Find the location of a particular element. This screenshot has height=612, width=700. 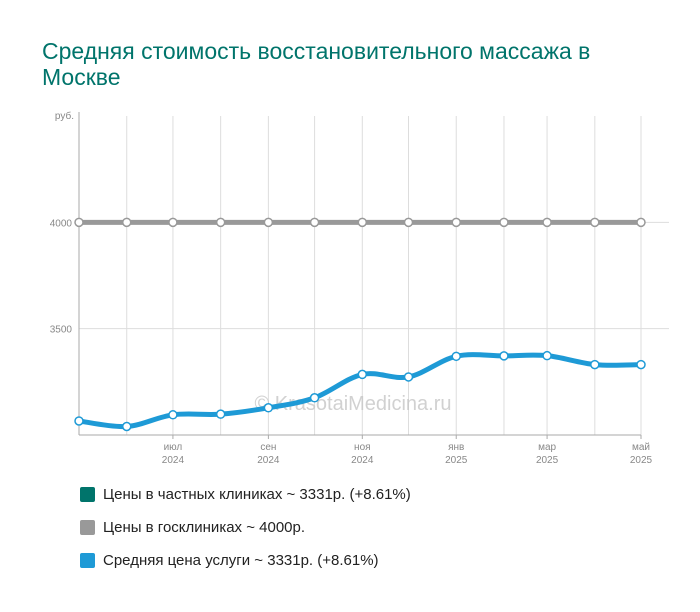

legend-swatch-average is located at coordinates (87, 560).